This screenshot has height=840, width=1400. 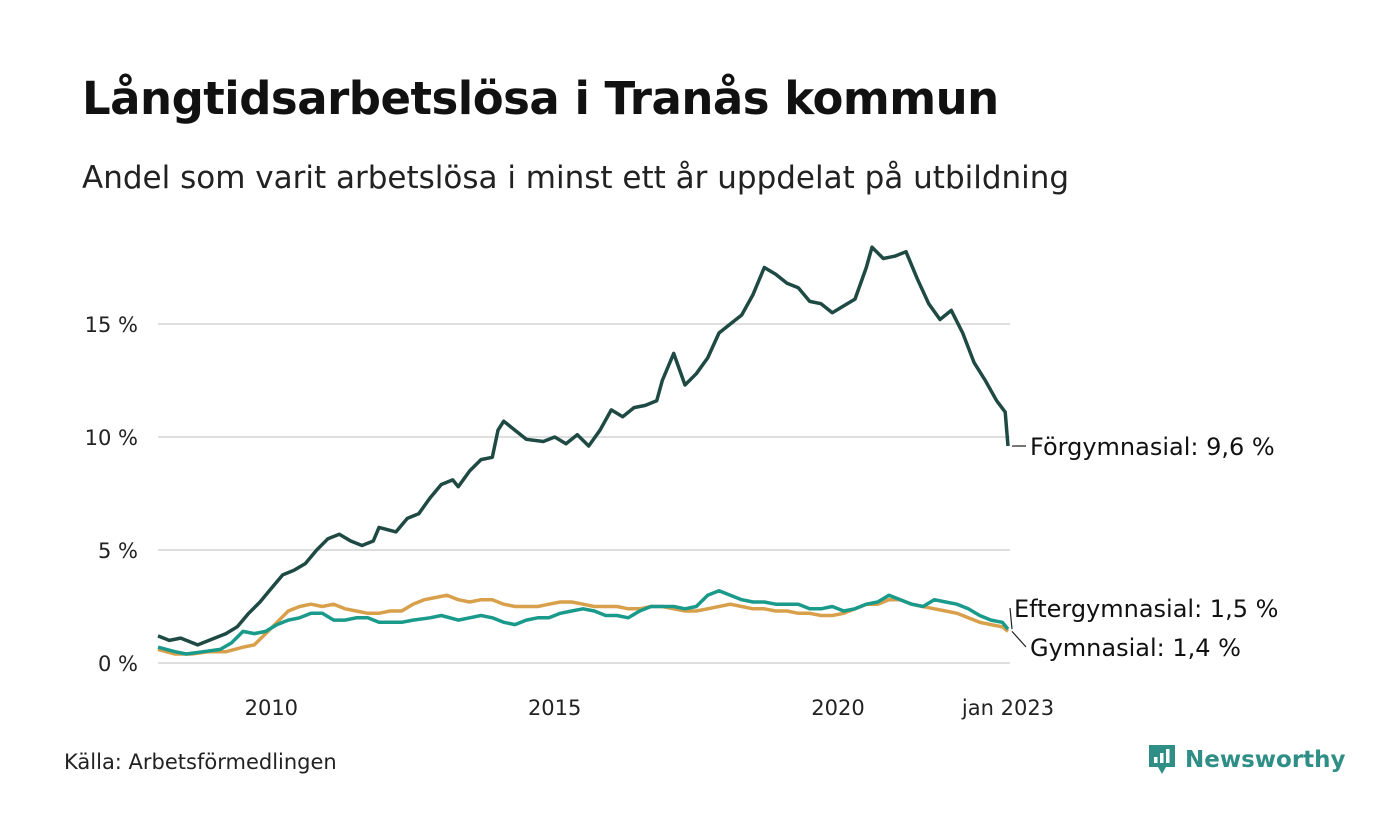 What do you see at coordinates (271, 708) in the screenshot?
I see `x-tick-label: 2010` at bounding box center [271, 708].